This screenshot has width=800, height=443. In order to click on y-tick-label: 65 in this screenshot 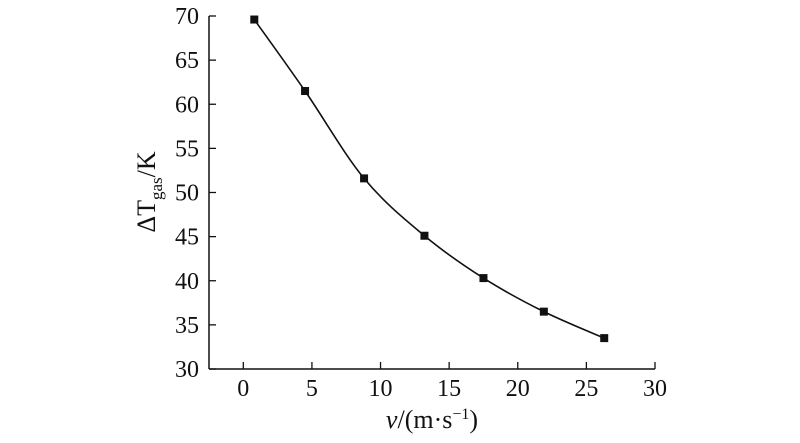, I will do `click(187, 61)`.